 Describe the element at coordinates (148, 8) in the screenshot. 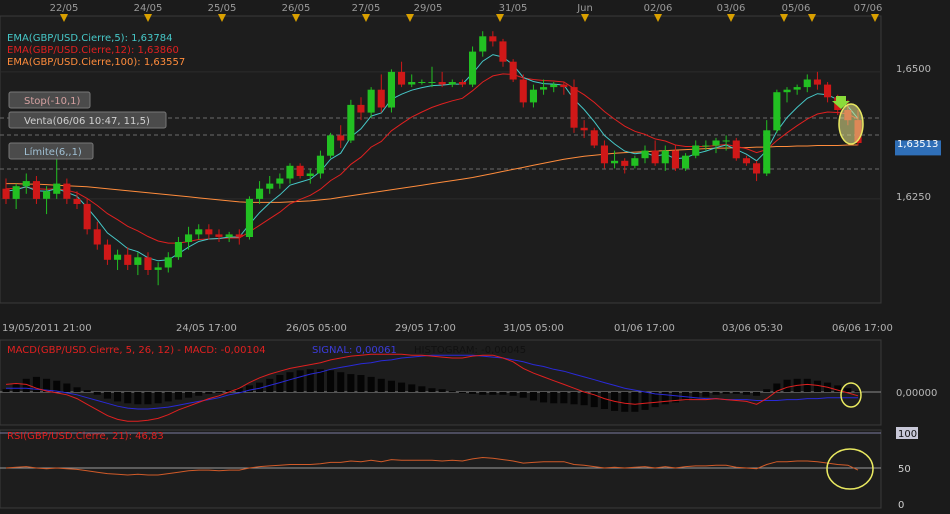

I see `top-date-label: 24/05` at that location.